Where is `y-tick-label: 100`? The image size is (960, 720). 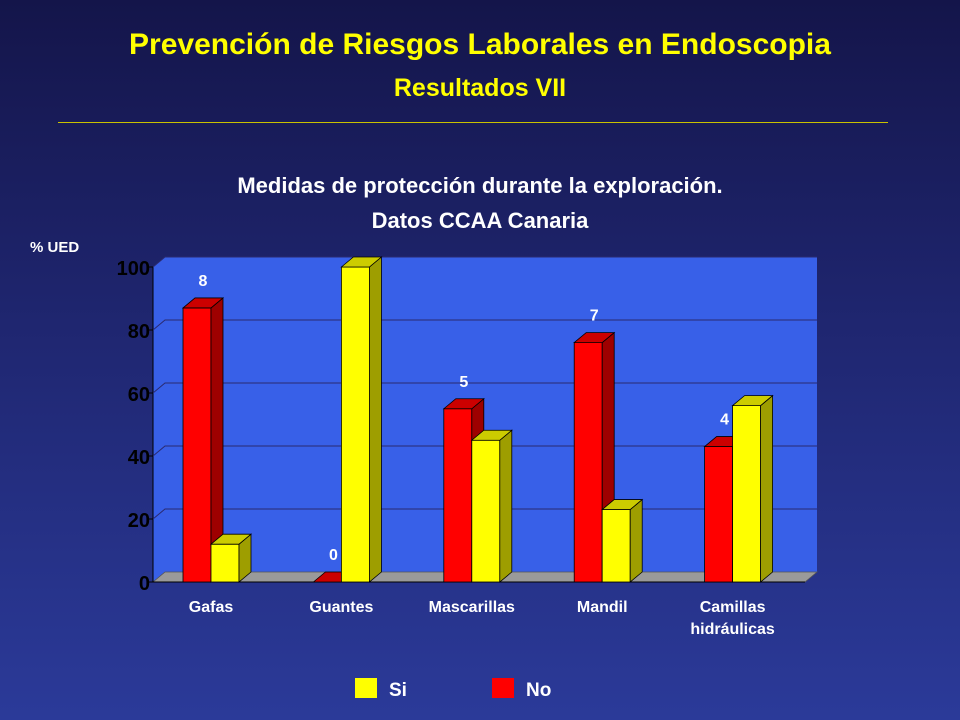
y-tick-label: 100 is located at coordinates (133, 269).